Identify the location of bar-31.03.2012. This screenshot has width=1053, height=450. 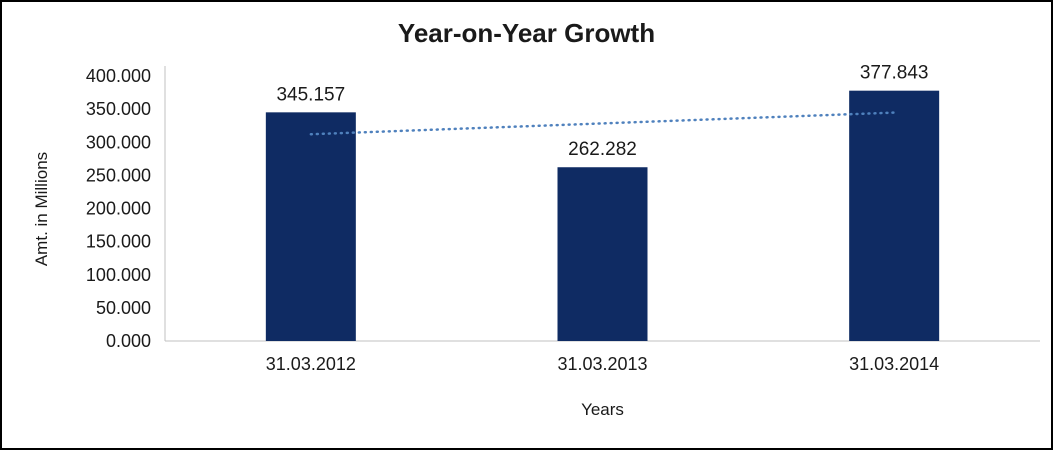
(310, 226).